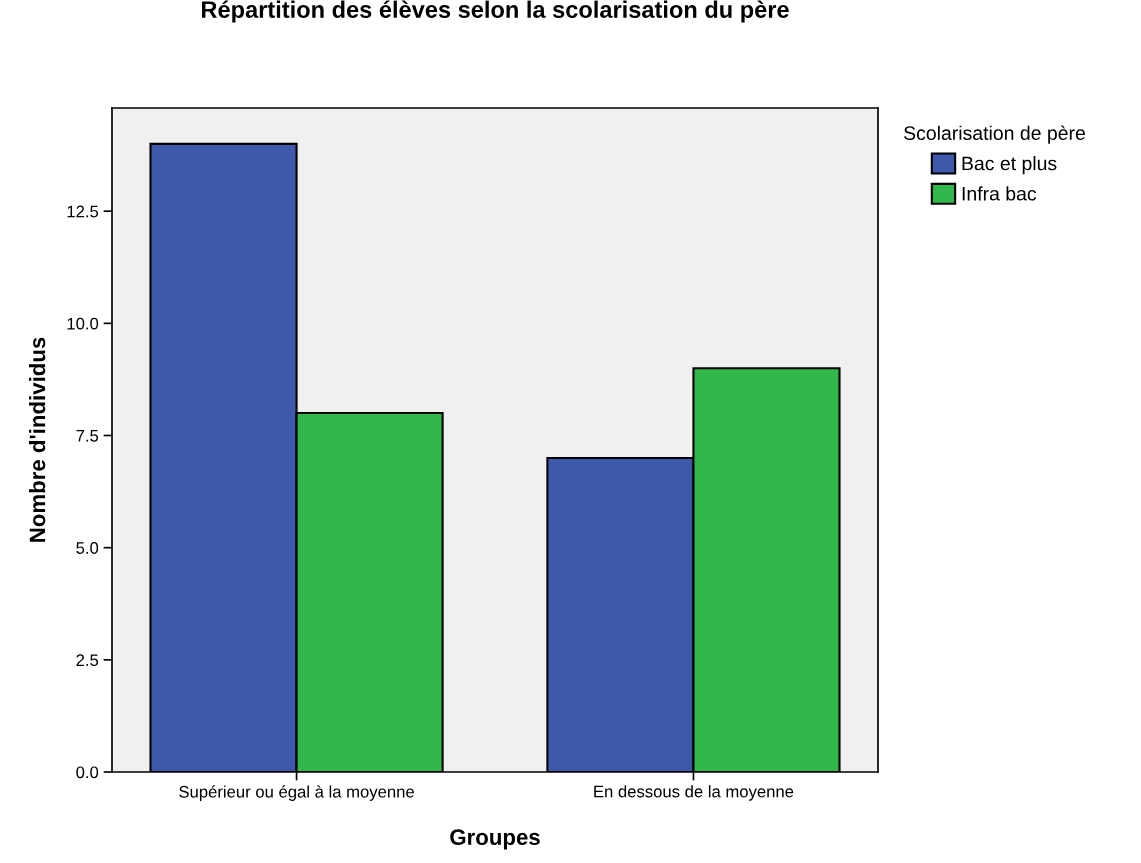 The width and height of the screenshot is (1141, 863). Describe the element at coordinates (87, 660) in the screenshot. I see `y-tick-label: 2.5` at that location.